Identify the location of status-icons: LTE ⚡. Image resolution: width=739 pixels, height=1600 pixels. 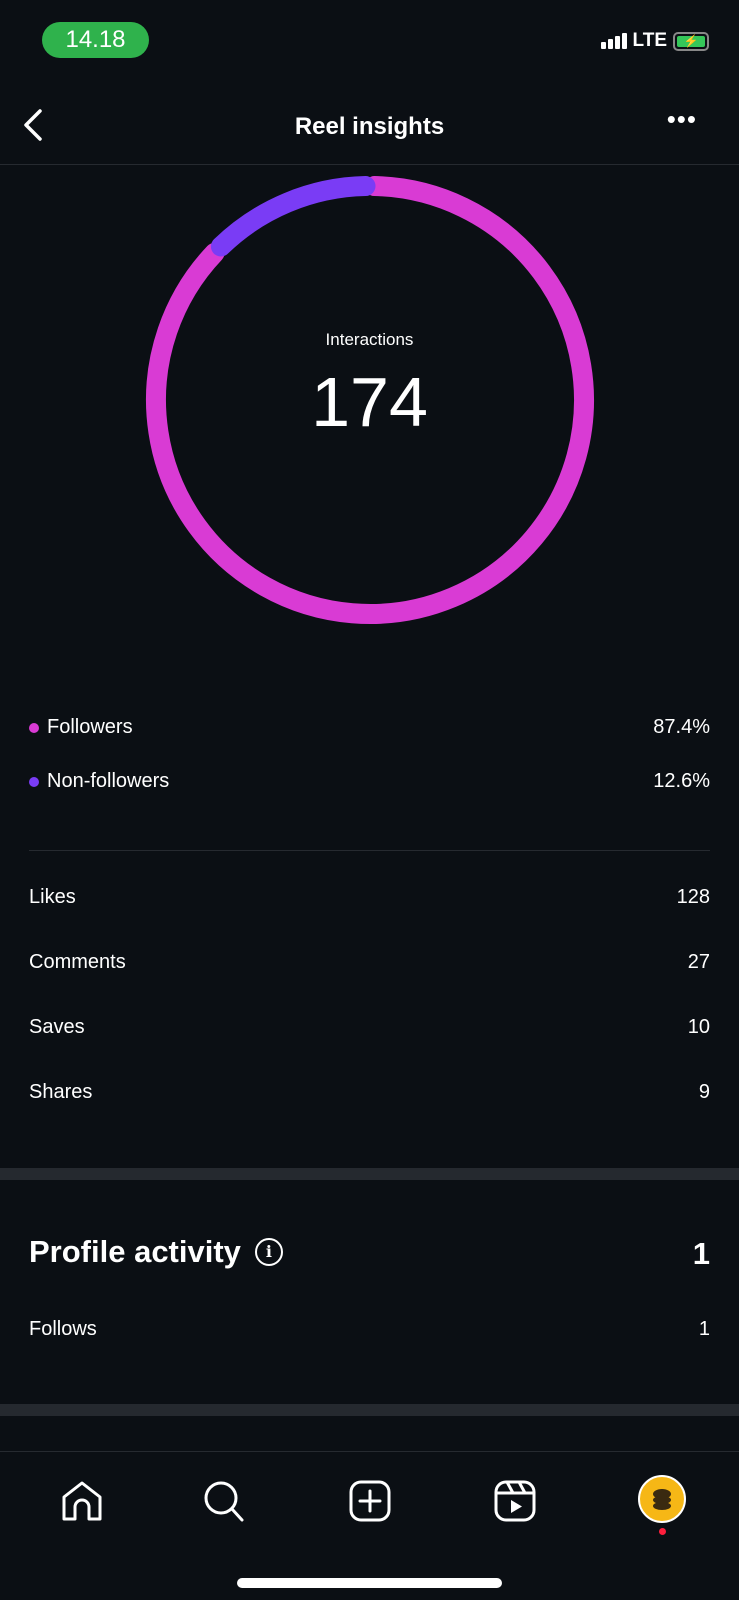
(654, 41).